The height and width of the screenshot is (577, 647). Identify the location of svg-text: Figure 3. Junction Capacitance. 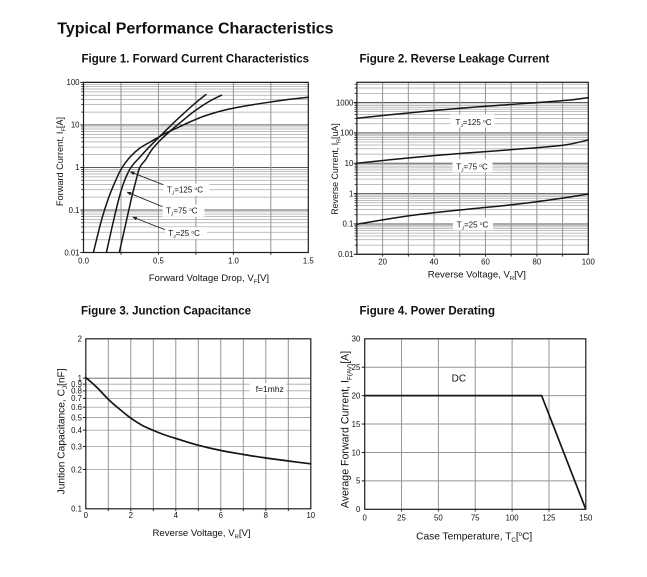
(166, 311).